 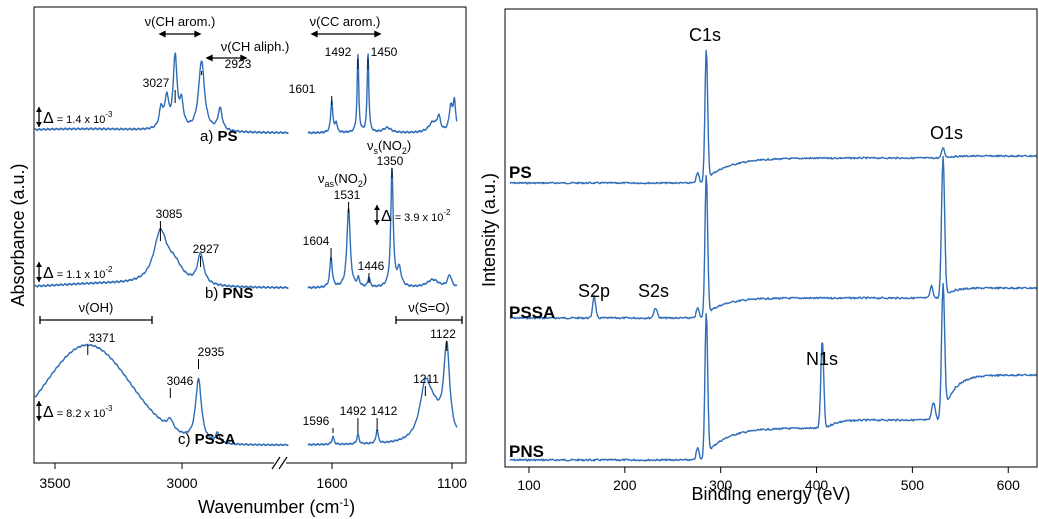 I want to click on ftir-peak-label-1601: 1601, so click(x=302, y=89).